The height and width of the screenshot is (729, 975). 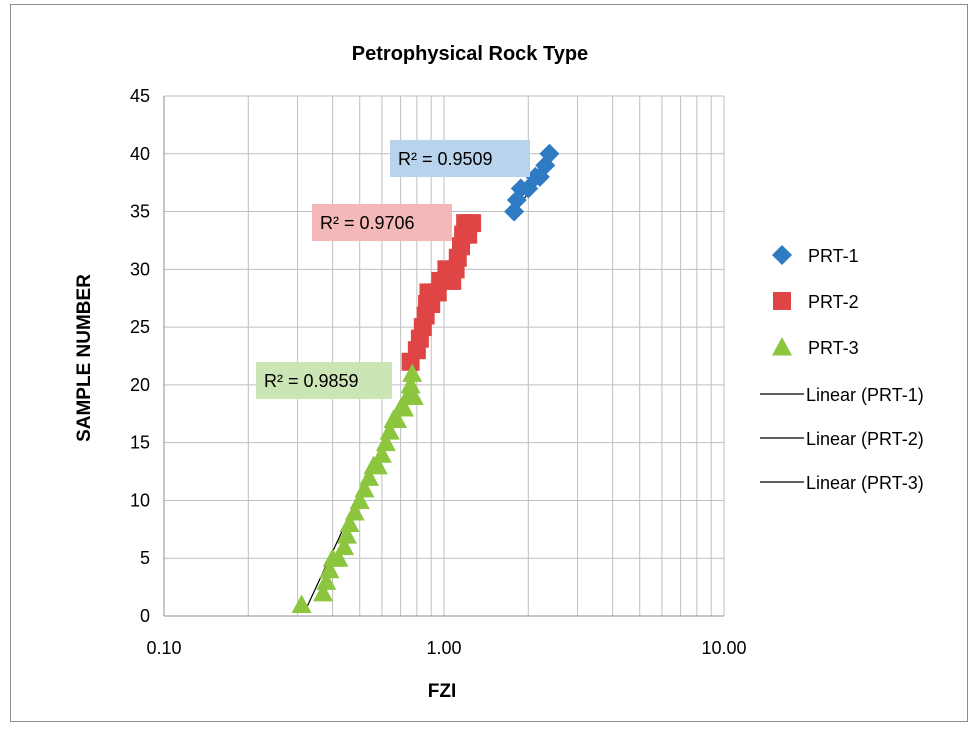 What do you see at coordinates (443, 648) in the screenshot?
I see `x-tick-label: 1.00` at bounding box center [443, 648].